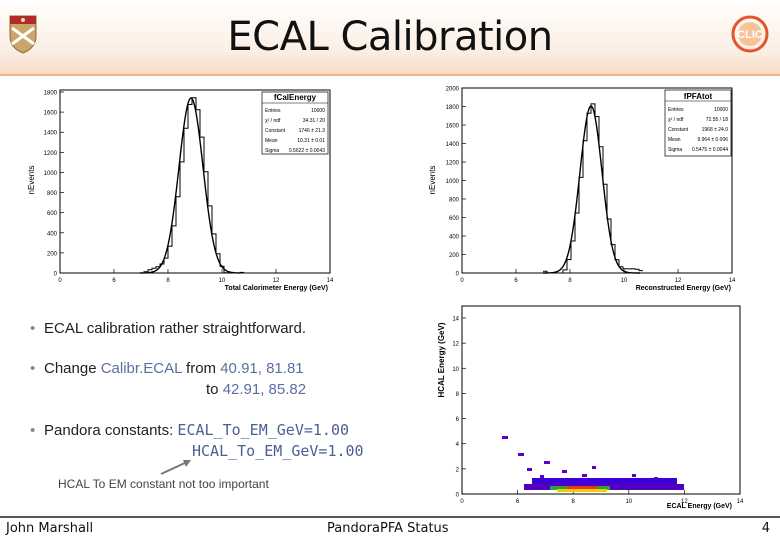 This screenshot has width=780, height=540. Describe the element at coordinates (295, 97) in the screenshot. I see `left-stats-title: fCalEnergy` at that location.